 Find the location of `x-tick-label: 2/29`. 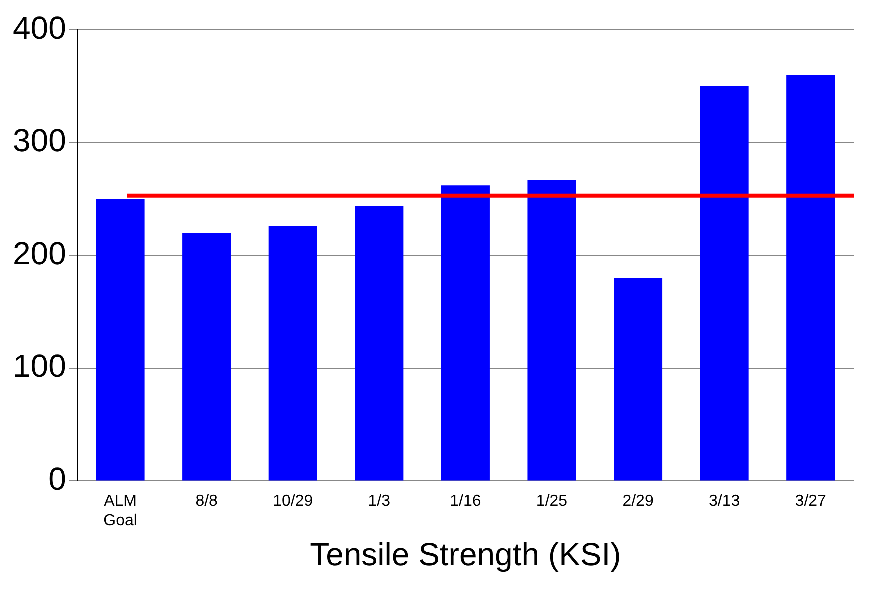

x-tick-label: 2/29 is located at coordinates (638, 501).